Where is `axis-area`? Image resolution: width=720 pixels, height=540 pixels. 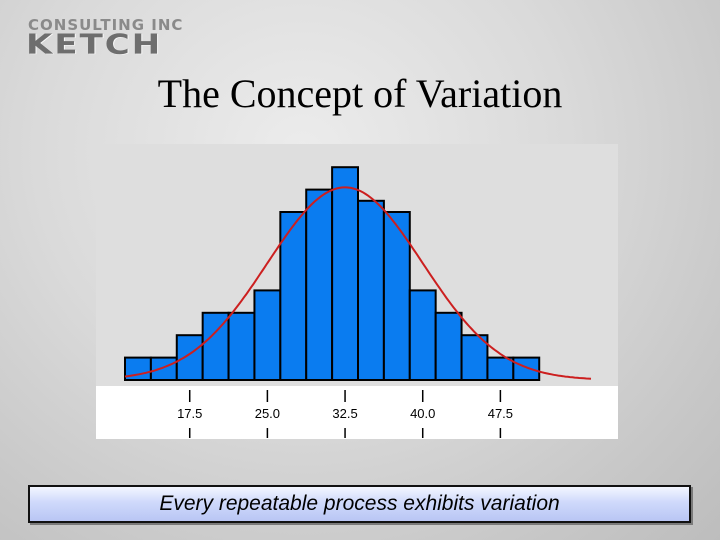
axis-area is located at coordinates (357, 412).